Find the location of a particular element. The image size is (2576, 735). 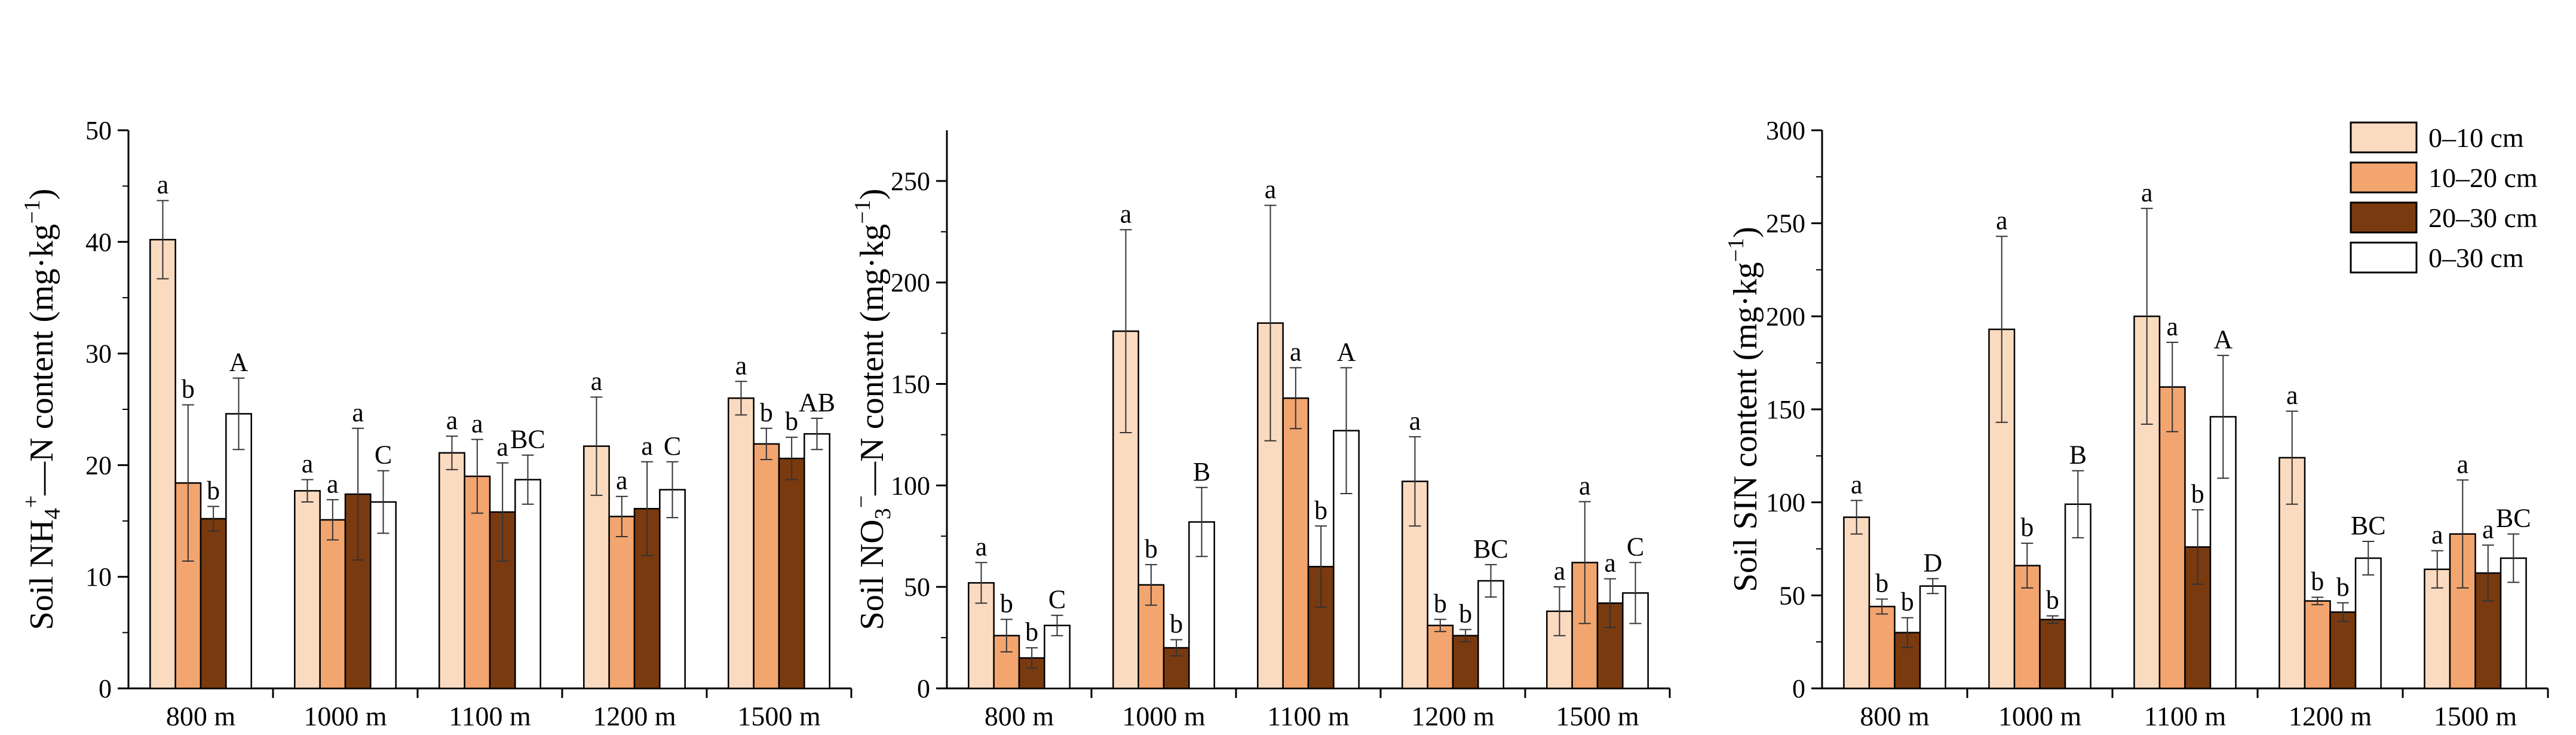

y-axis-label: Soil NO3−—N content (mg·kg−1) is located at coordinates (872, 409).